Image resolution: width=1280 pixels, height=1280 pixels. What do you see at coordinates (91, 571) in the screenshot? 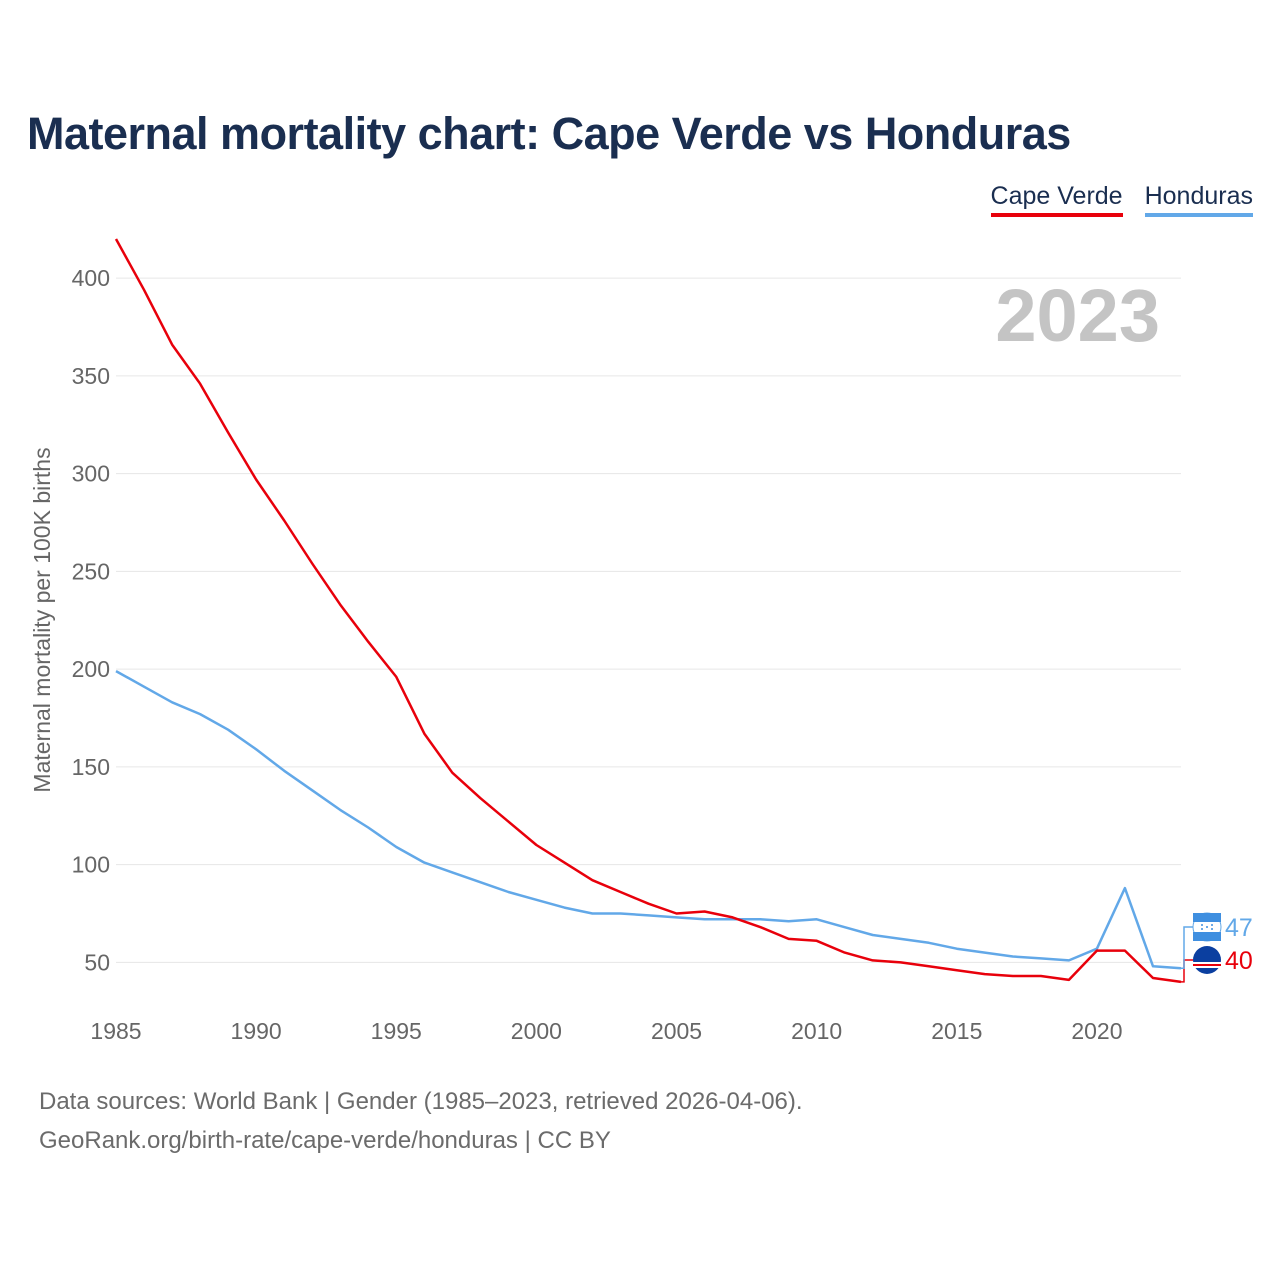
I see `y-tick-label: 250` at bounding box center [91, 571].